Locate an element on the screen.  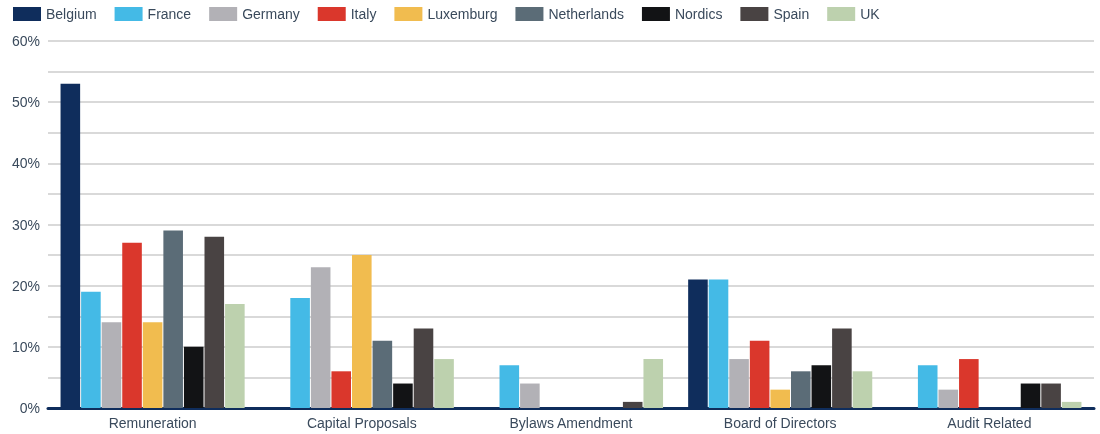
legend-label: Spain is located at coordinates (791, 14).